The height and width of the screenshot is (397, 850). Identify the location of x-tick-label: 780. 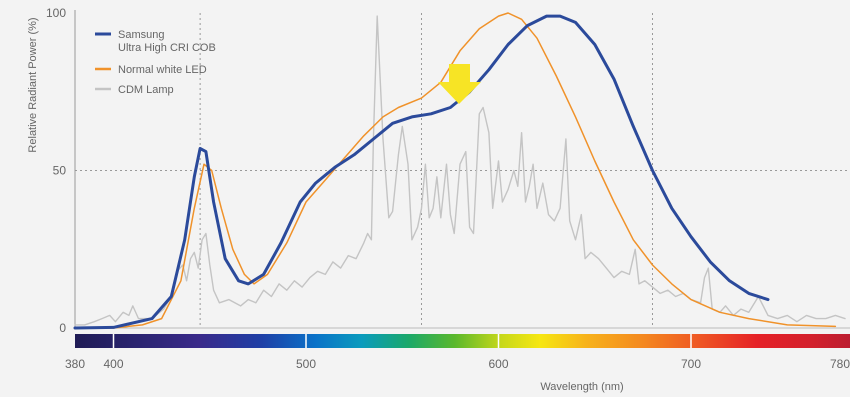
(840, 364).